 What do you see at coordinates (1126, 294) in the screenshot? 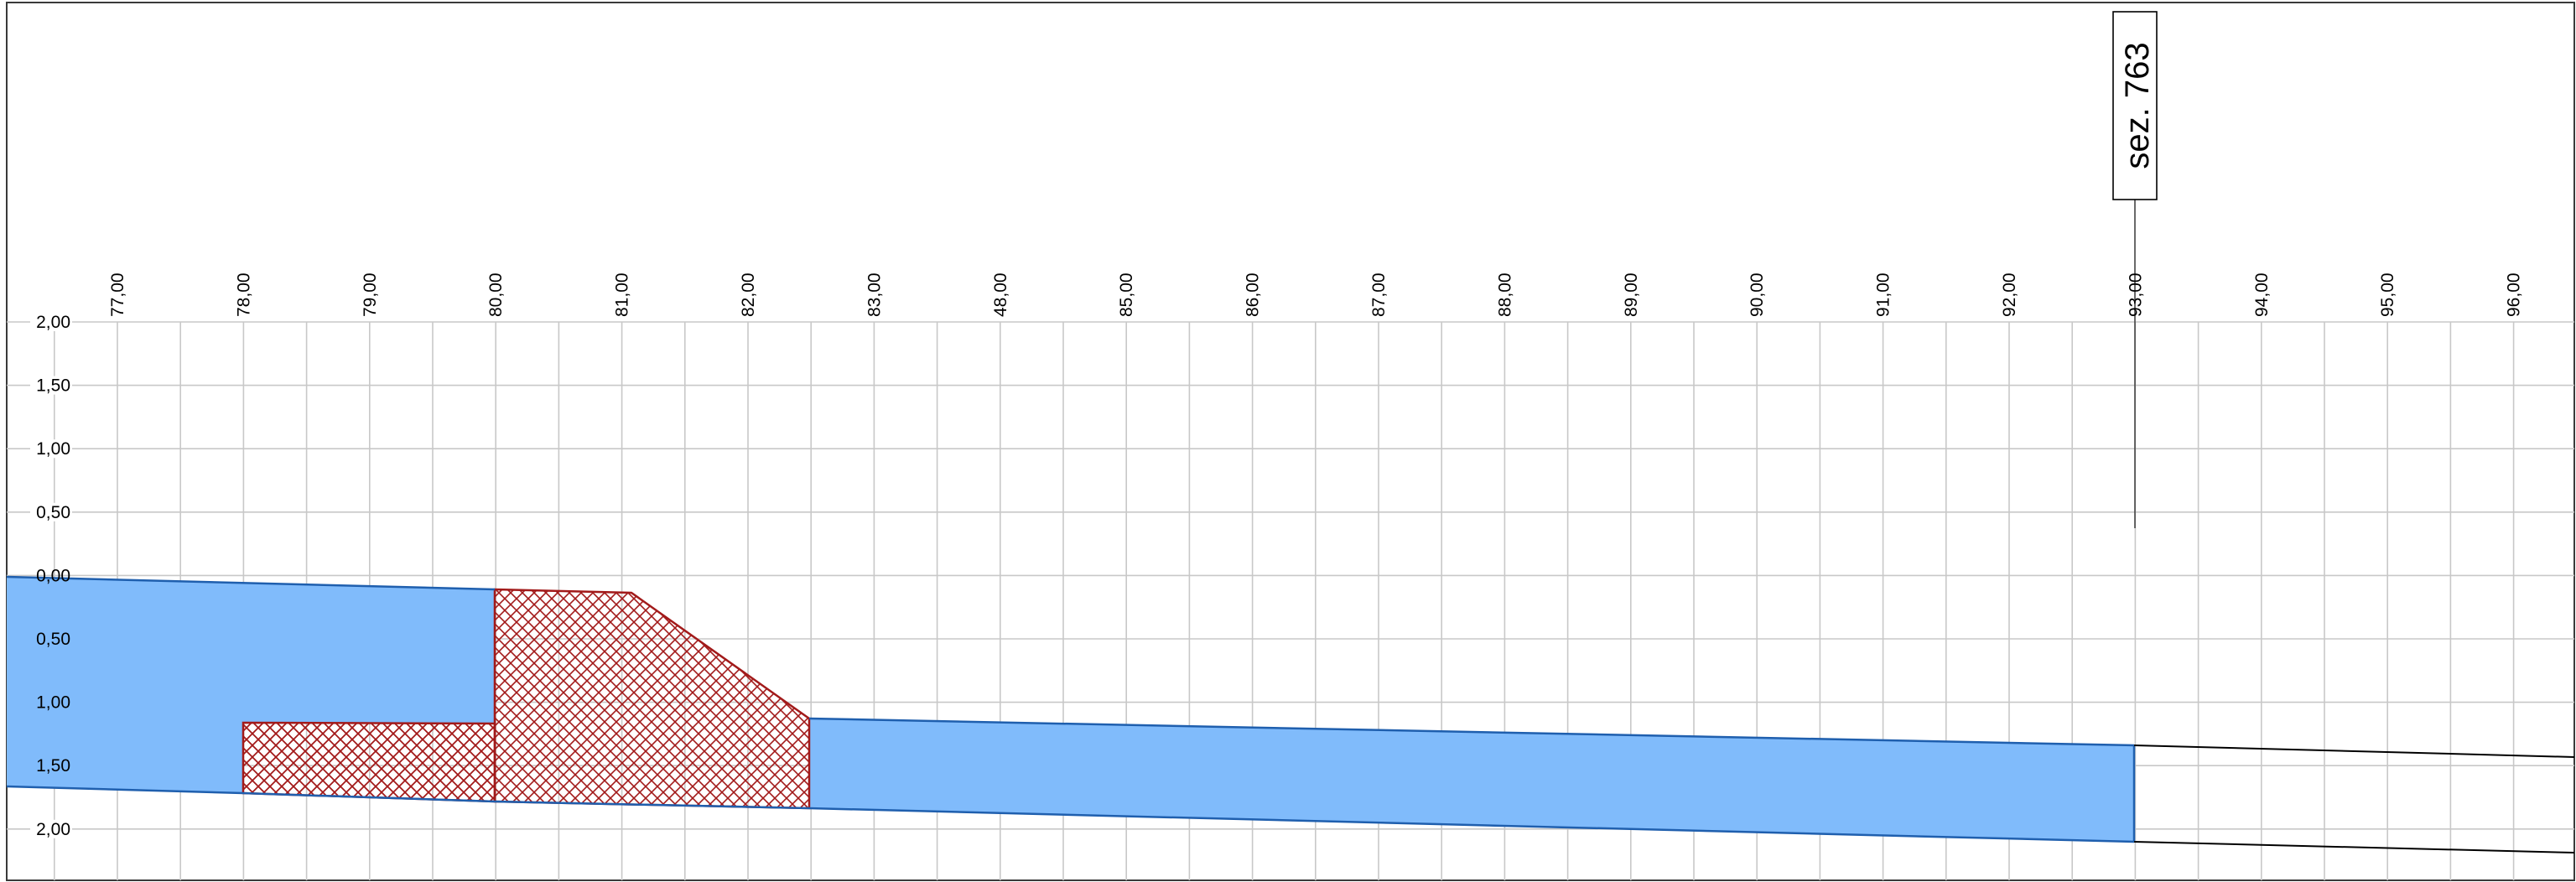
I see `station-label: 85,00` at bounding box center [1126, 294].